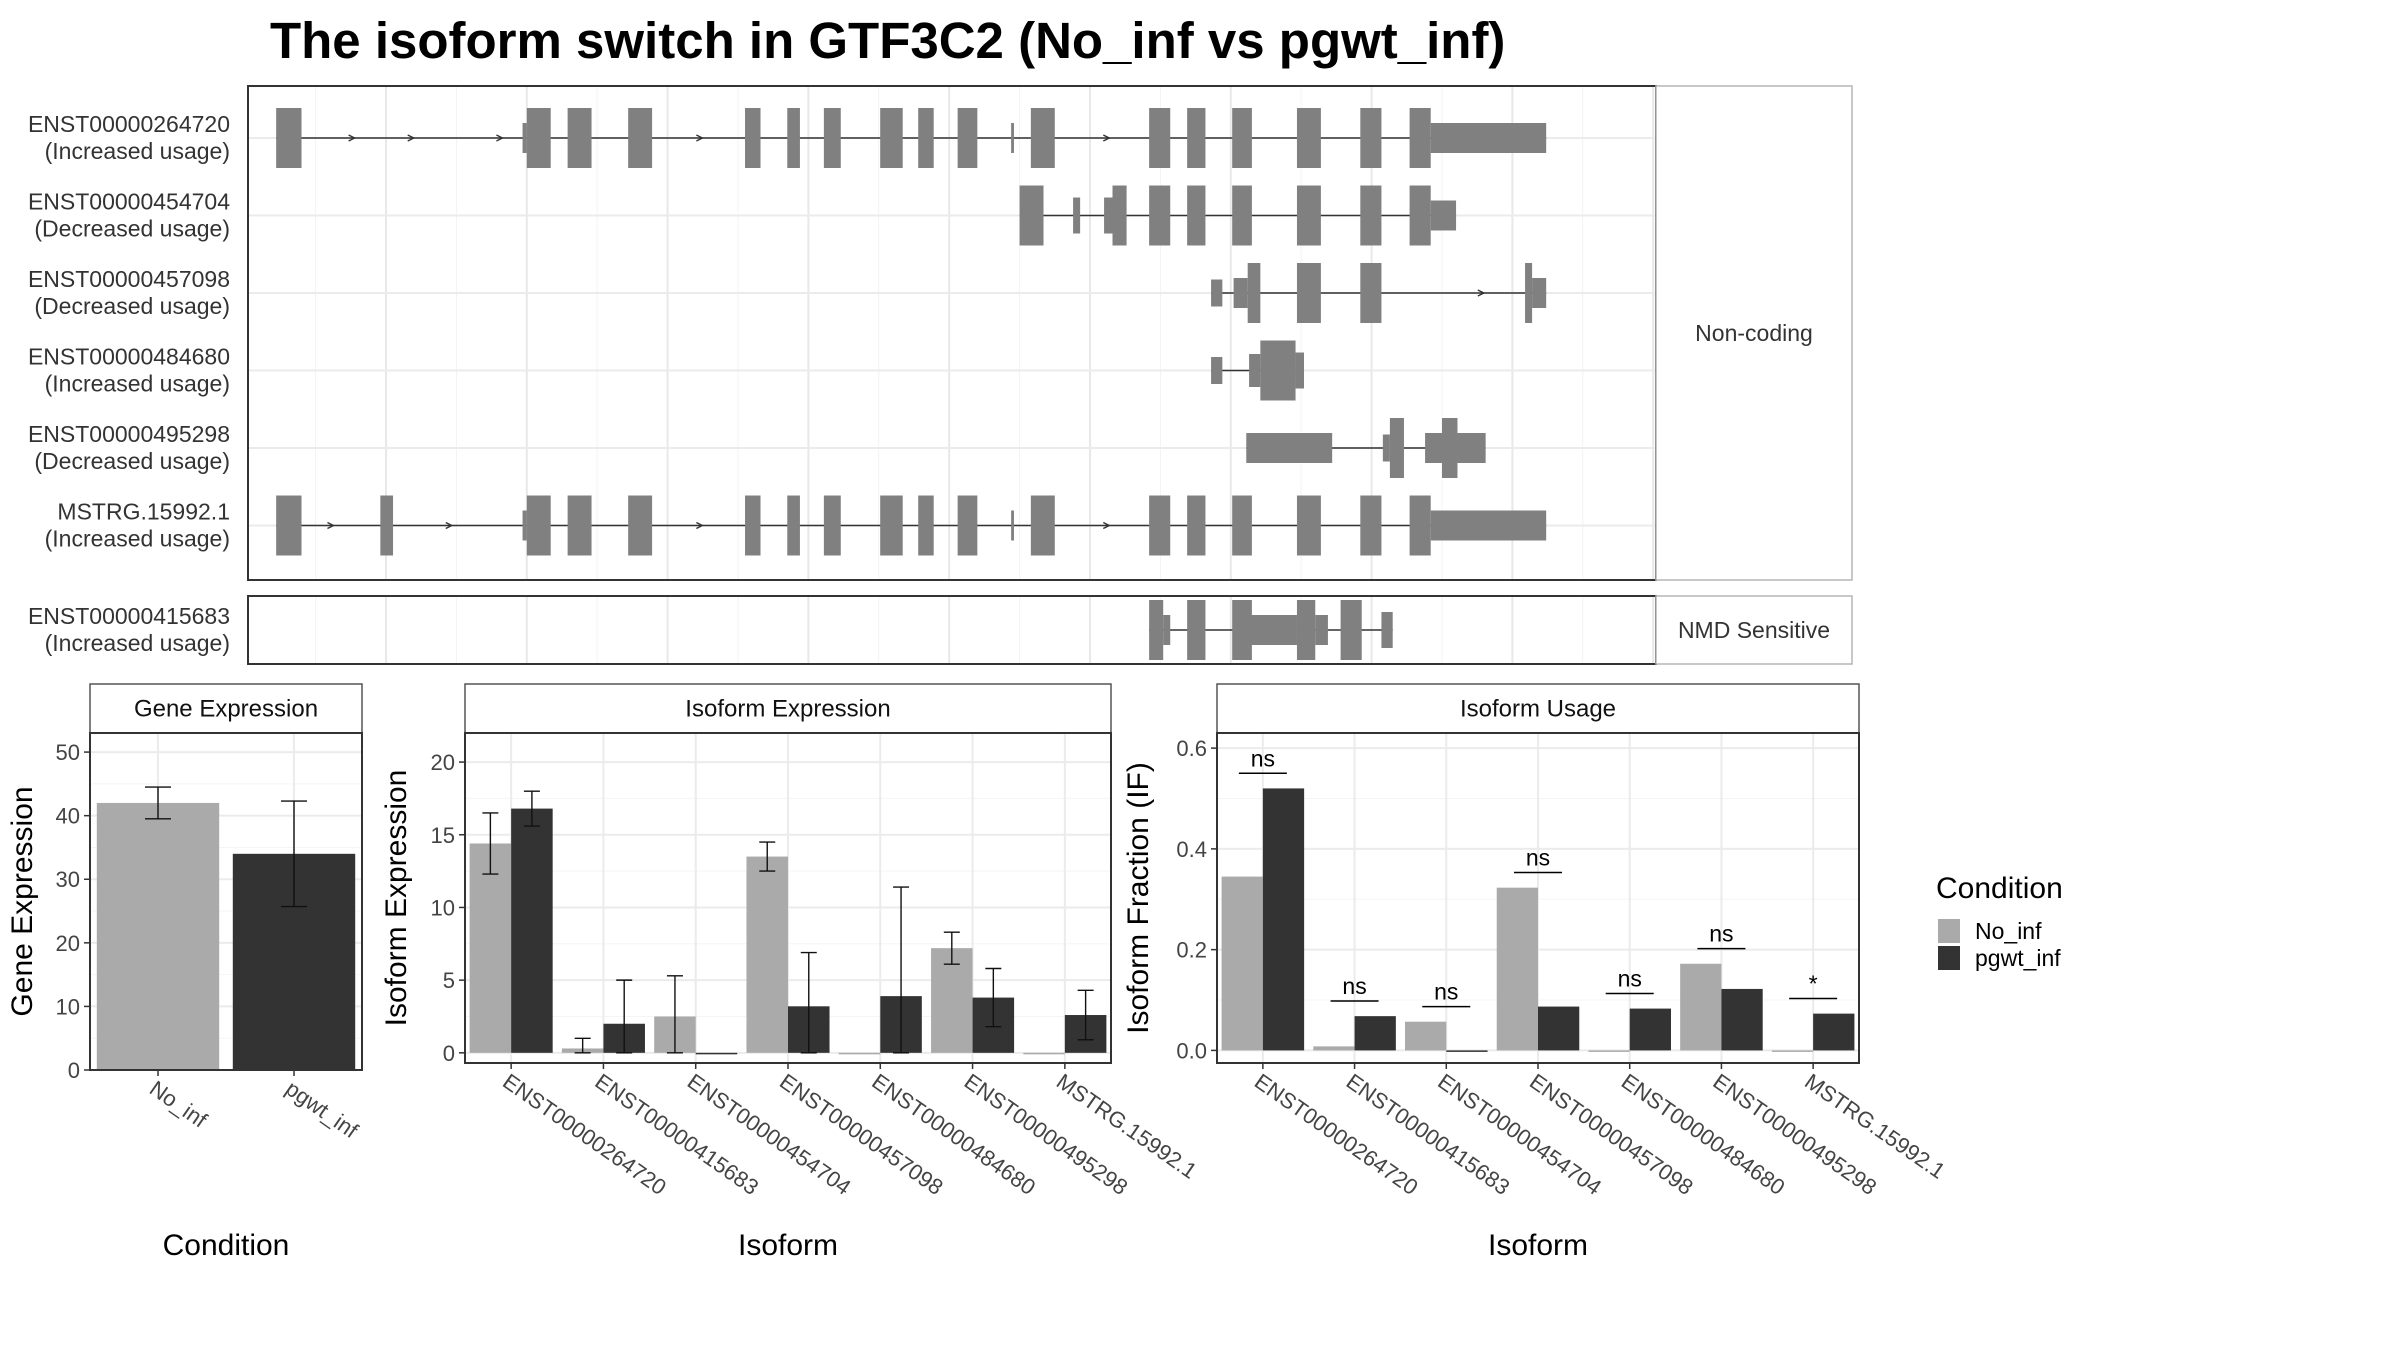 The image size is (2400, 1350). I want to click on transcript-id-label: ENST00000484680, so click(129, 357).